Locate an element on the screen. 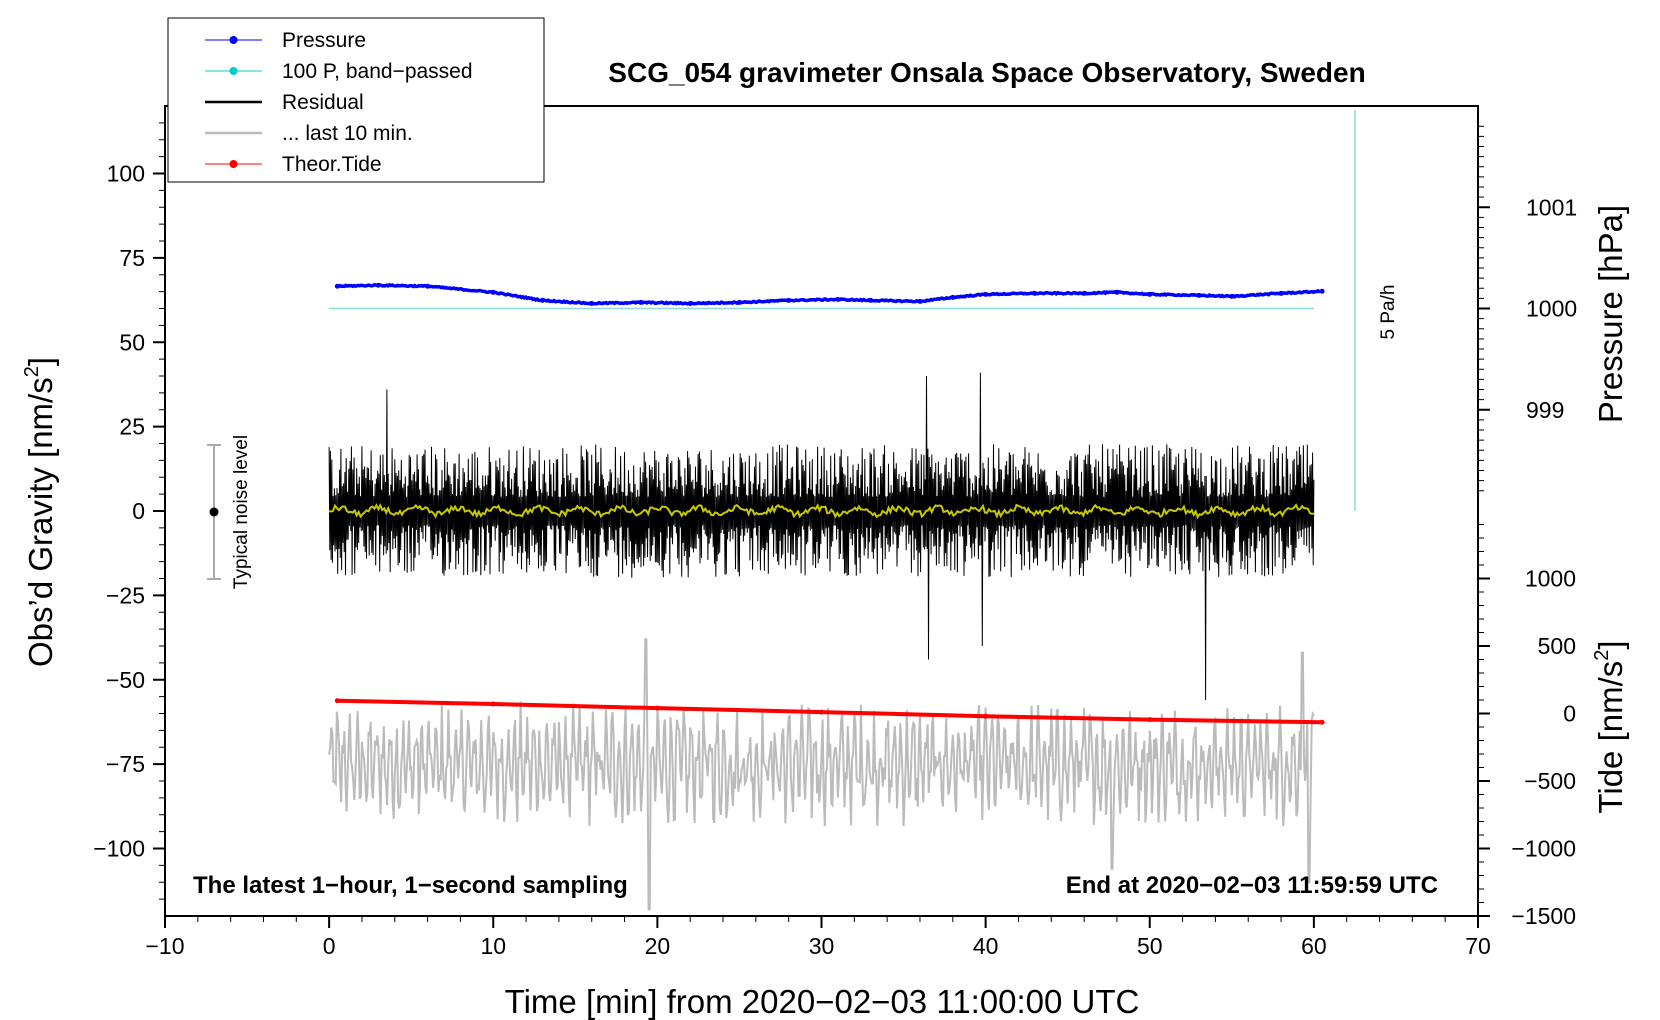 The height and width of the screenshot is (1020, 1660). series-smoothed-residual is located at coordinates (821, 511).